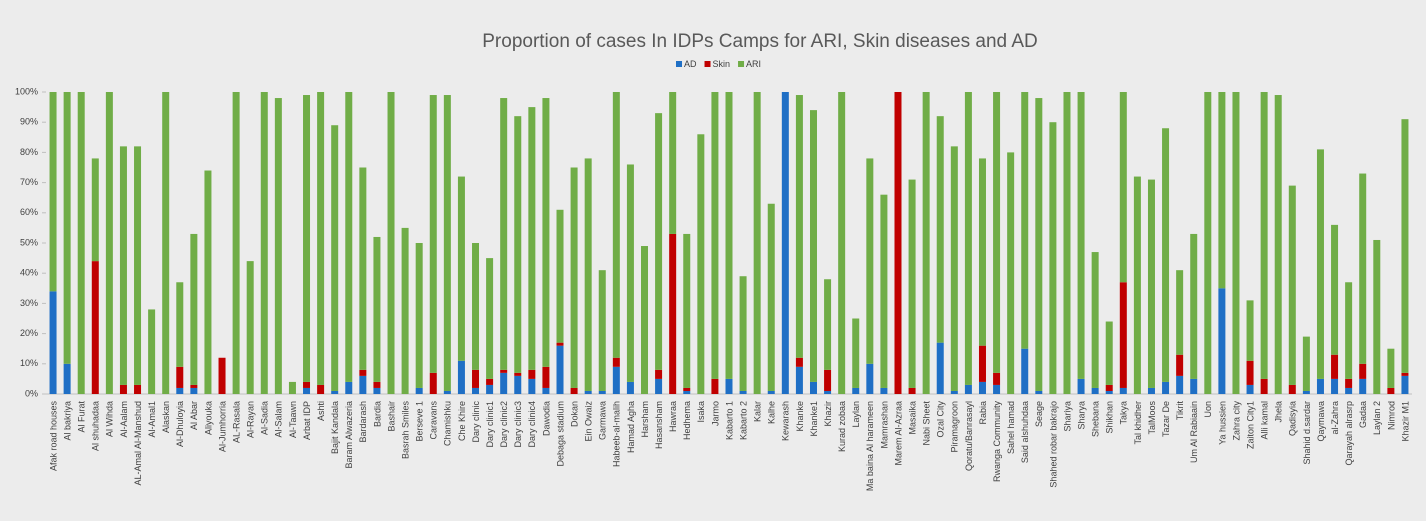 Image resolution: width=1426 pixels, height=521 pixels. Describe the element at coordinates (405, 430) in the screenshot. I see `x-tick-label: Basrah Smiles` at that location.